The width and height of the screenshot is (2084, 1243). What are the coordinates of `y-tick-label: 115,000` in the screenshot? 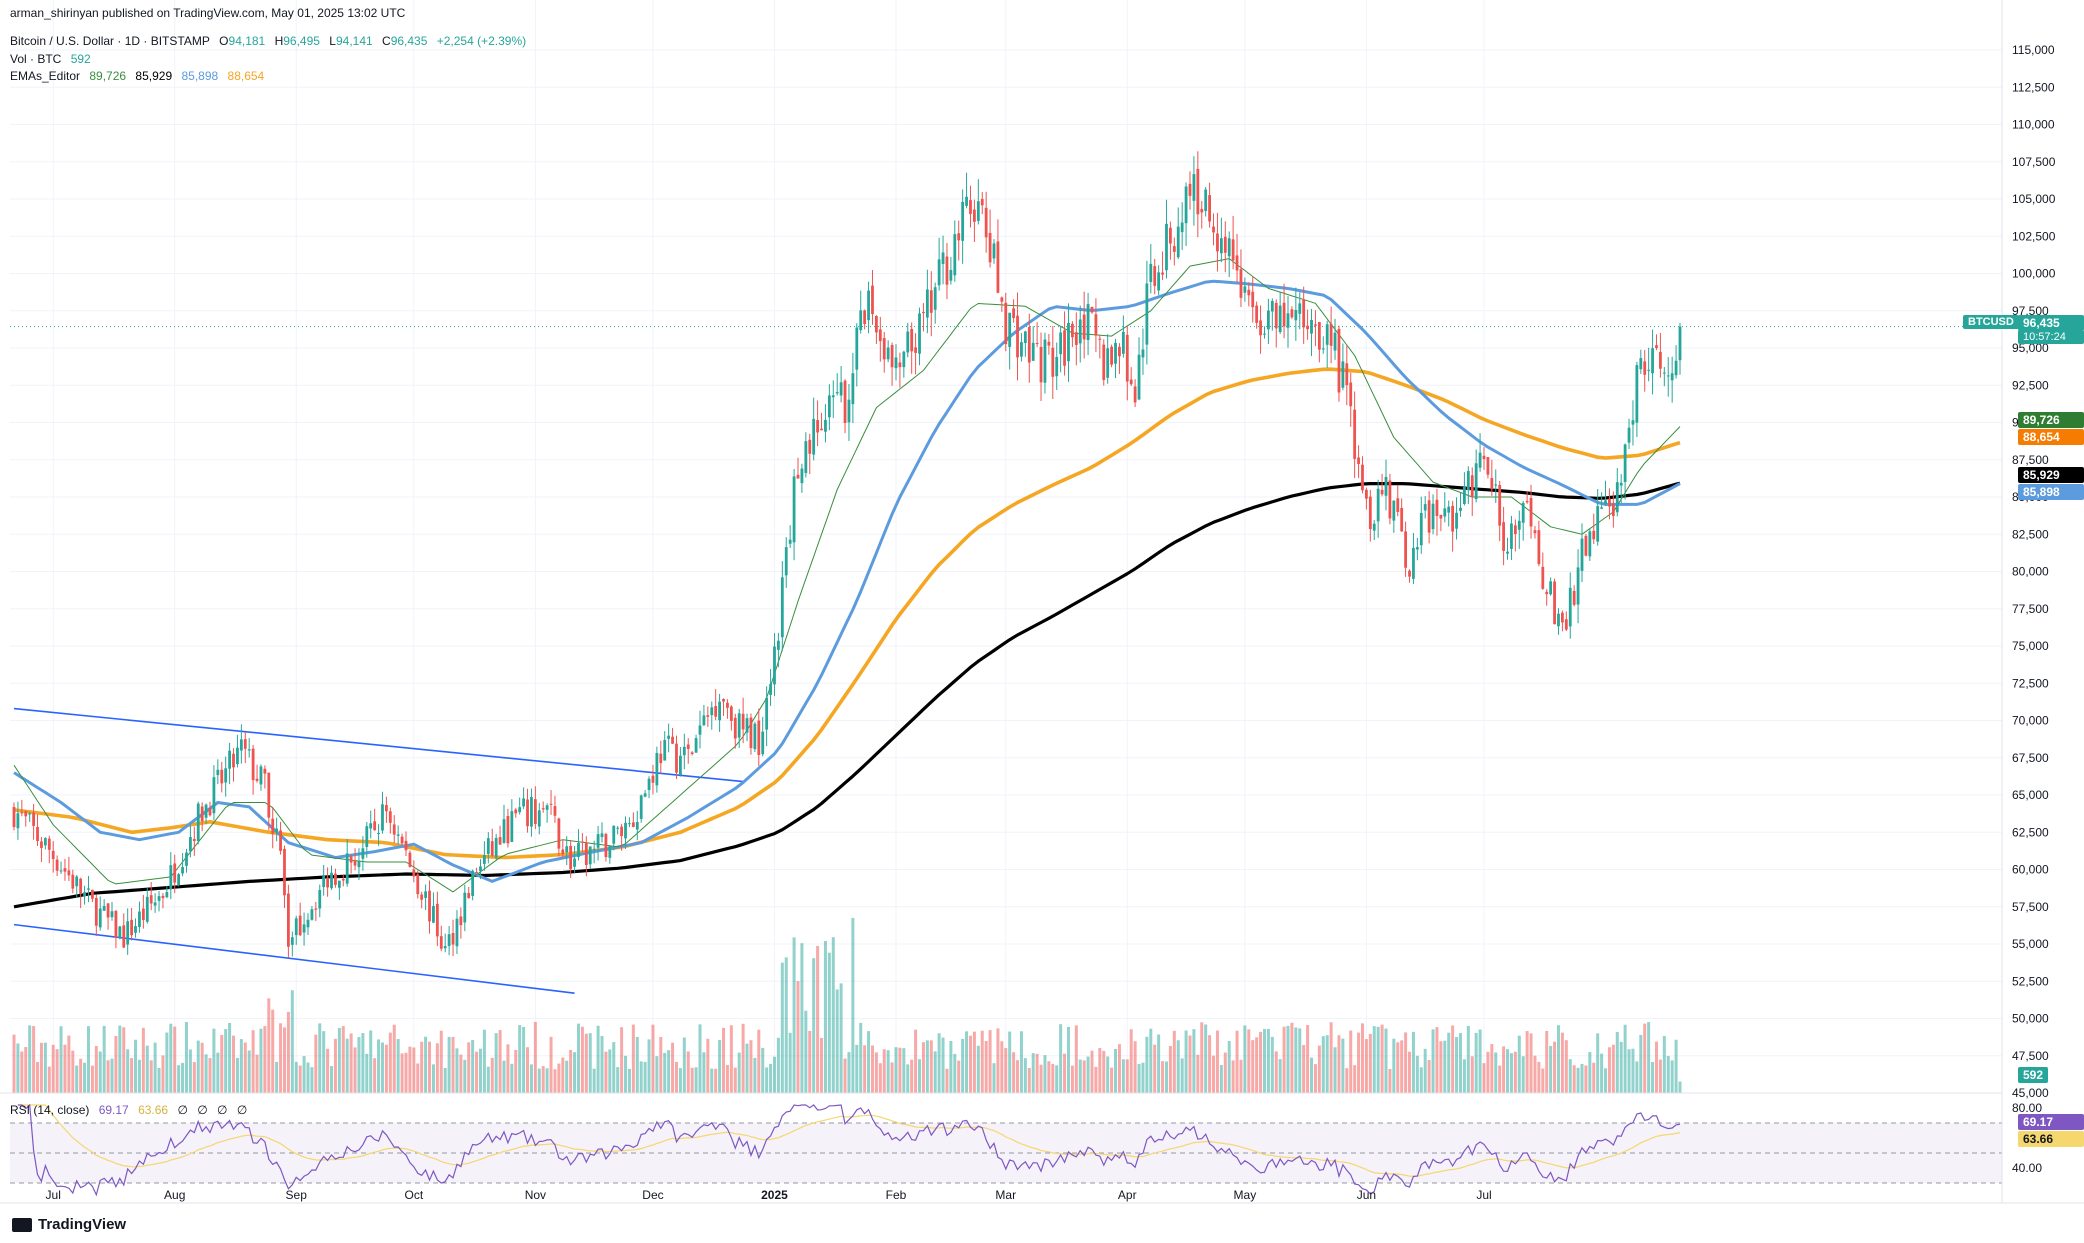 It's located at (2033, 50).